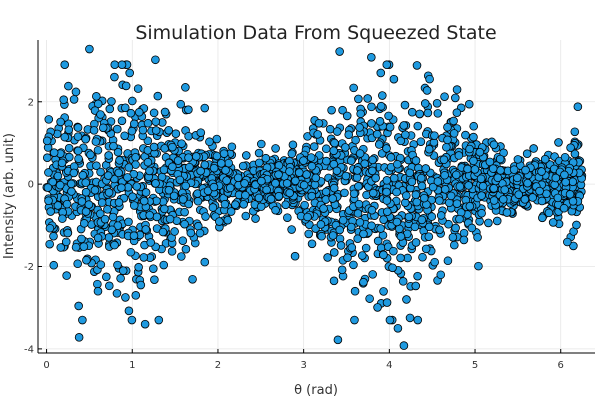  Describe the element at coordinates (9, 196) in the screenshot. I see `y-axis-label: Intensity (arb. unit)` at that location.